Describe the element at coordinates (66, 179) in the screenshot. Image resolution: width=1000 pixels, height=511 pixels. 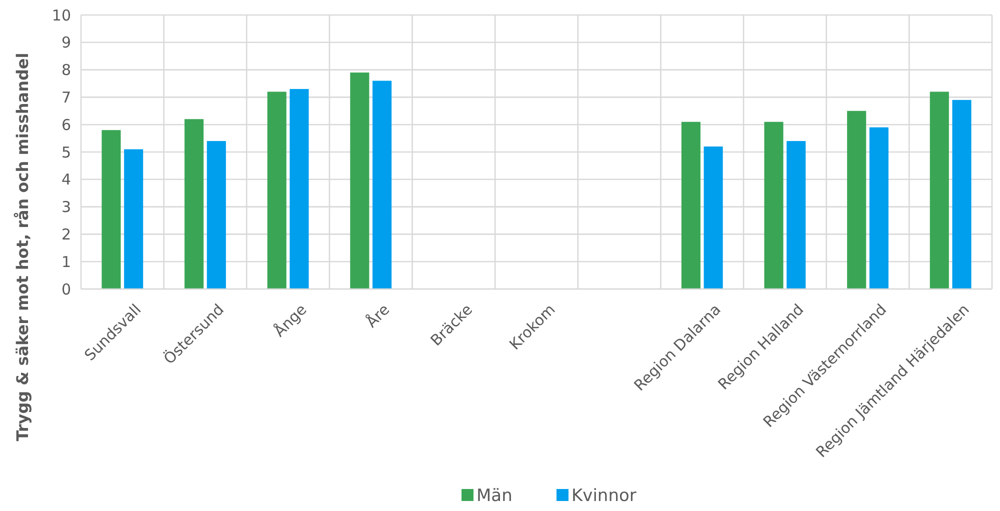
I see `y-tick-label: 4` at that location.